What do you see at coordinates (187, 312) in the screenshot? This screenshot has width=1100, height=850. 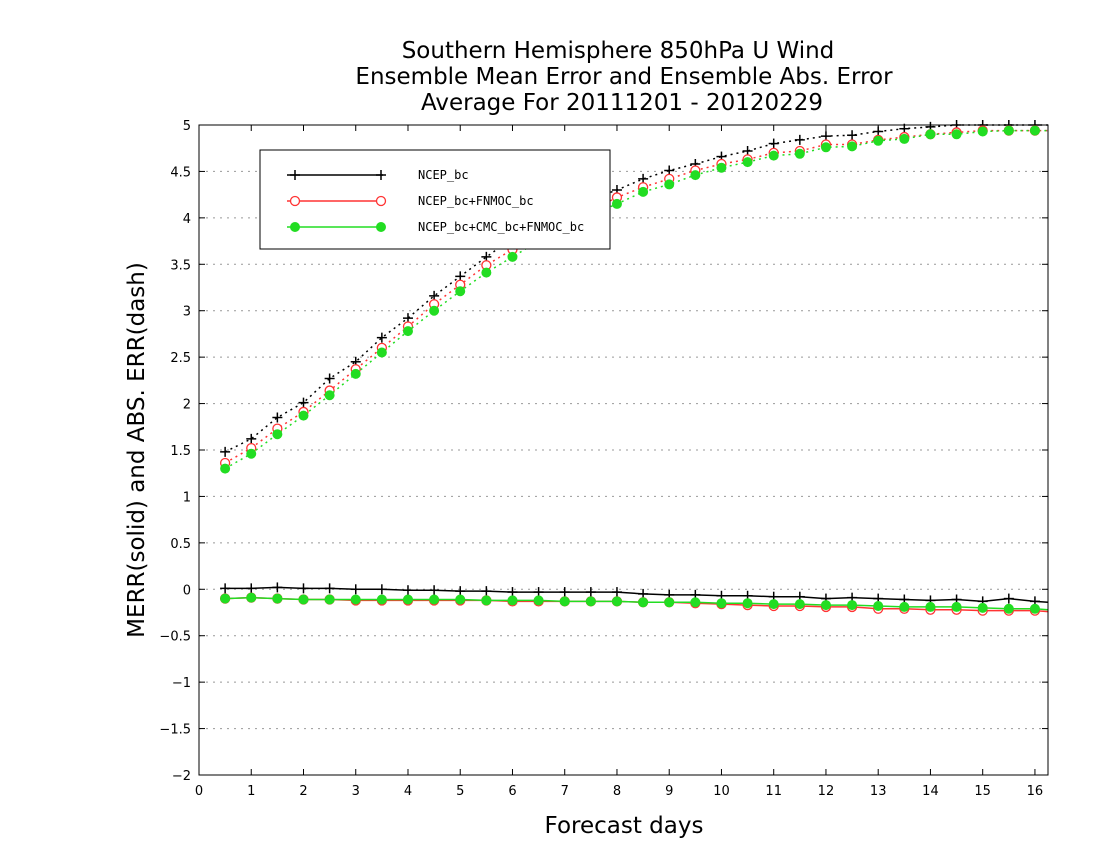 I see `y-tick-label: 3` at bounding box center [187, 312].